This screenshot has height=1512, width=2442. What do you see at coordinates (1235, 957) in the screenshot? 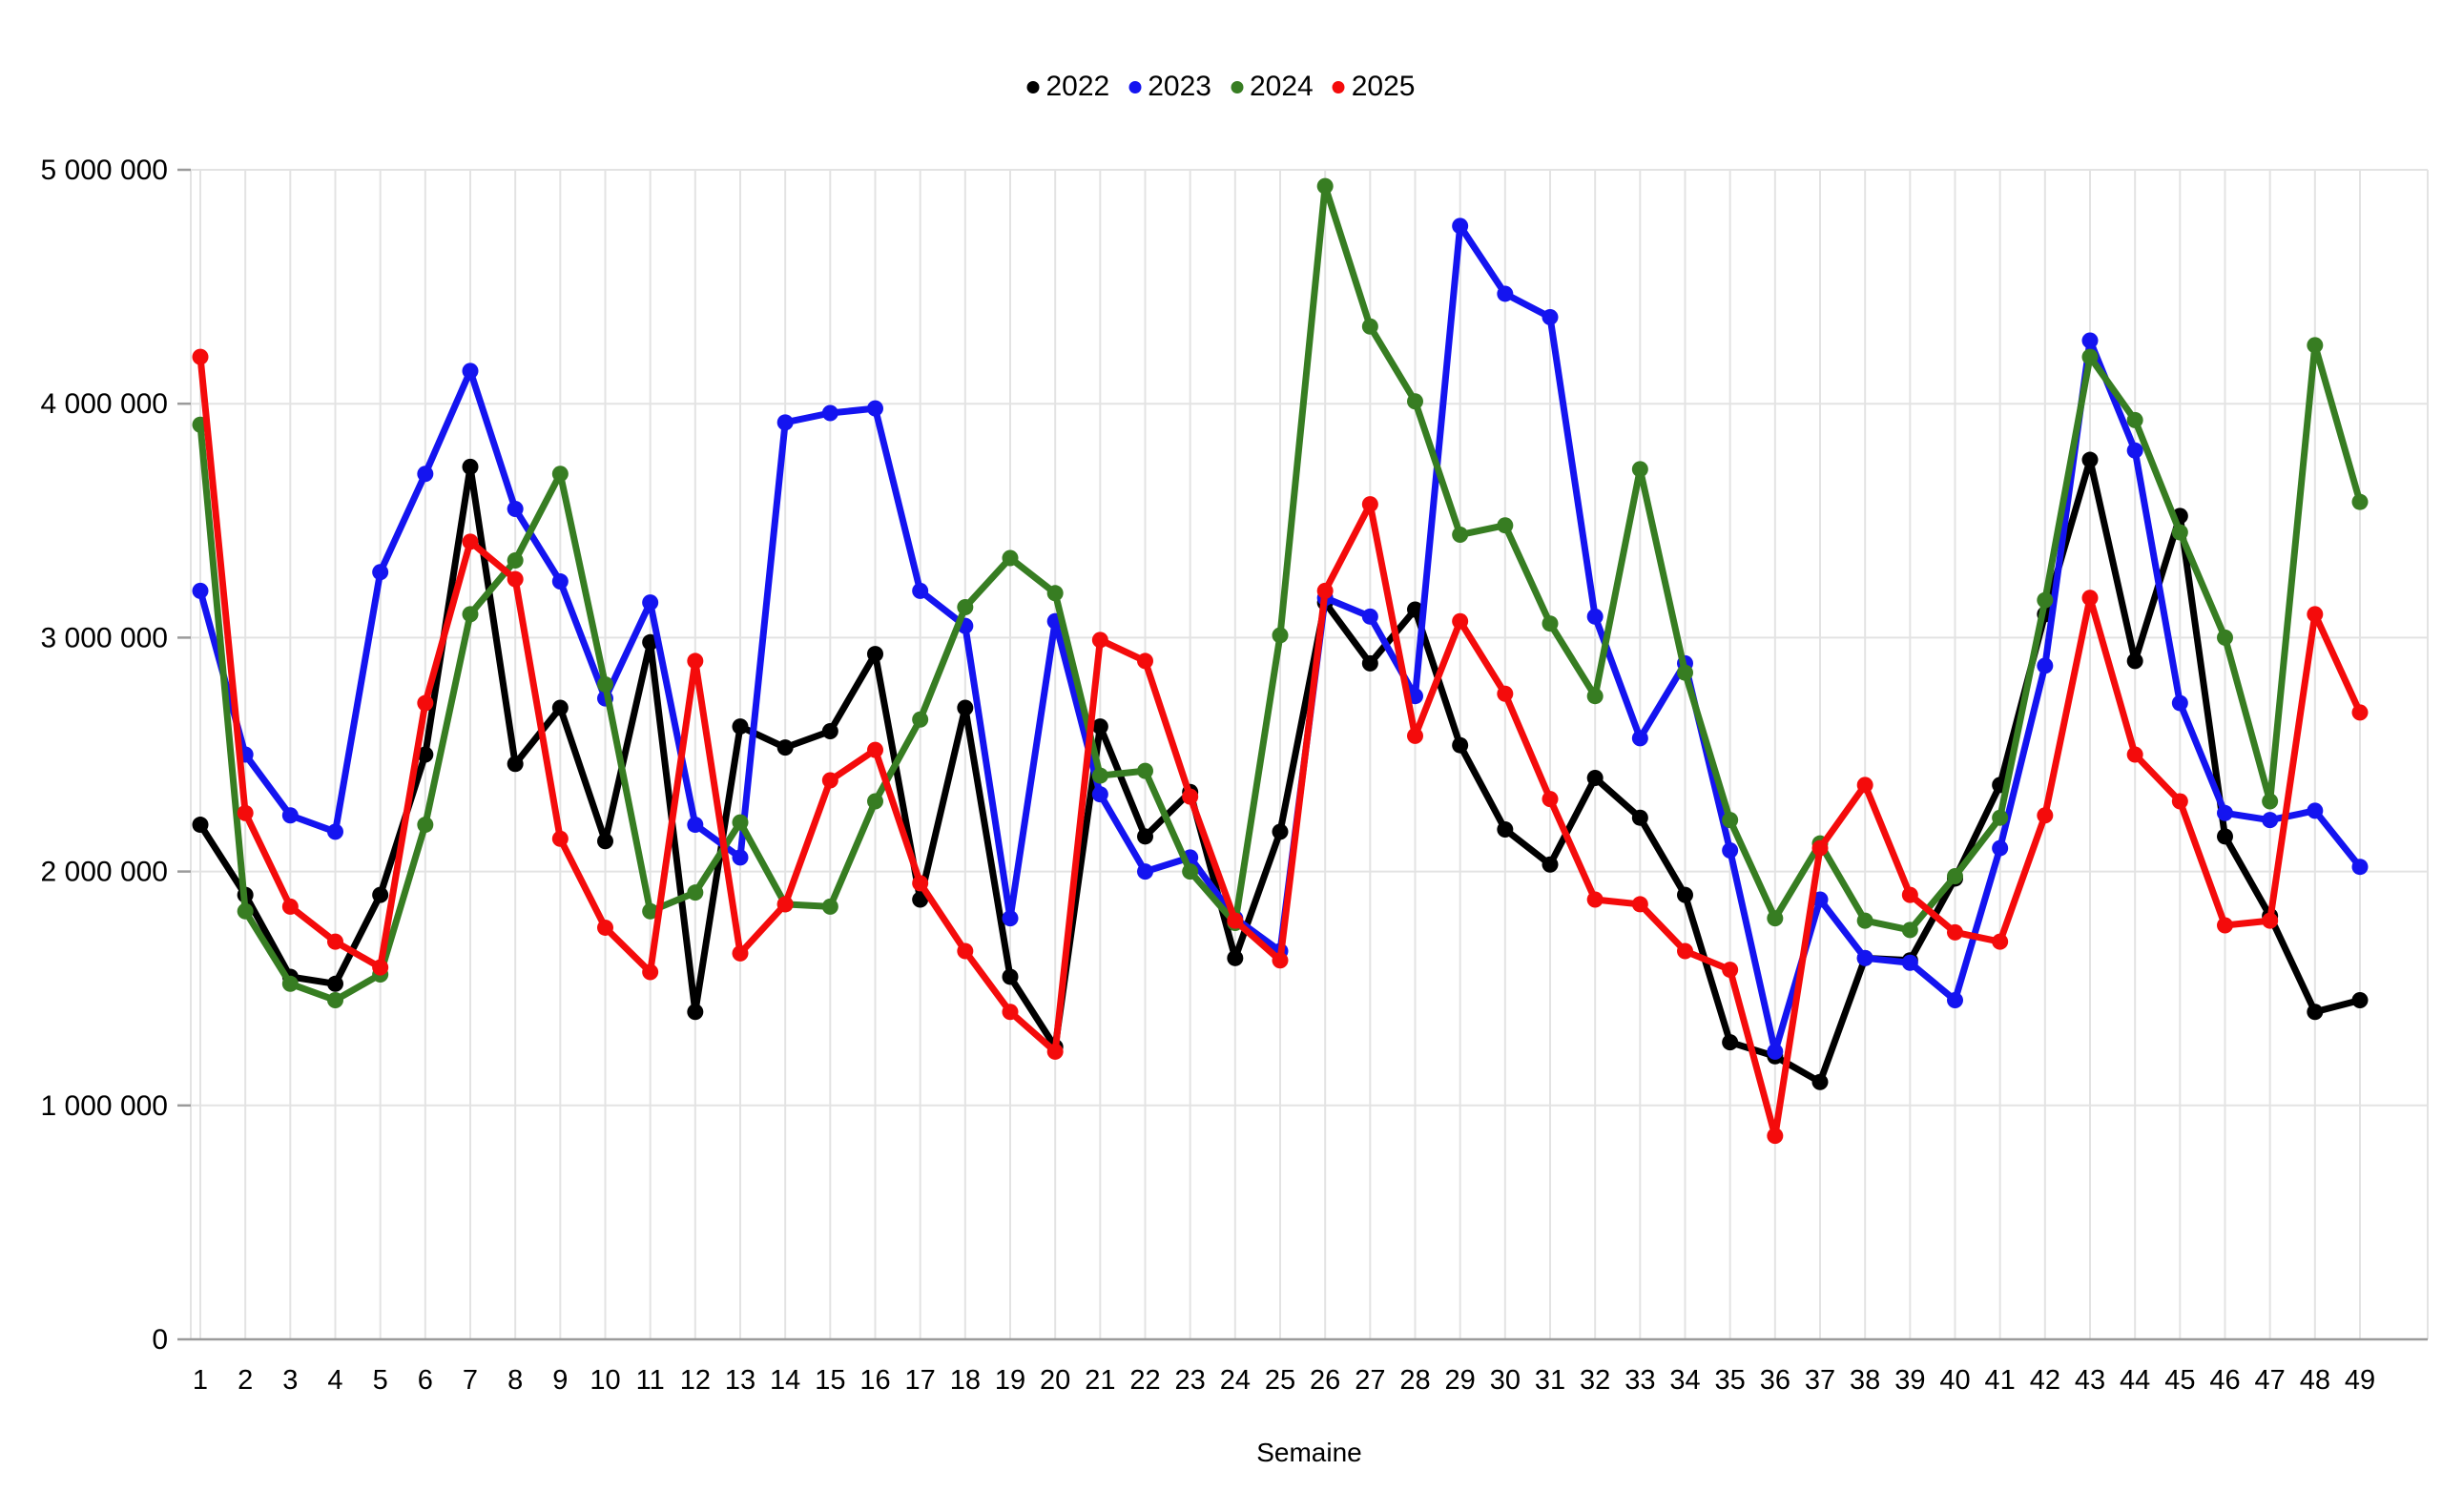
I see `data-point-2022-w24` at bounding box center [1235, 957].